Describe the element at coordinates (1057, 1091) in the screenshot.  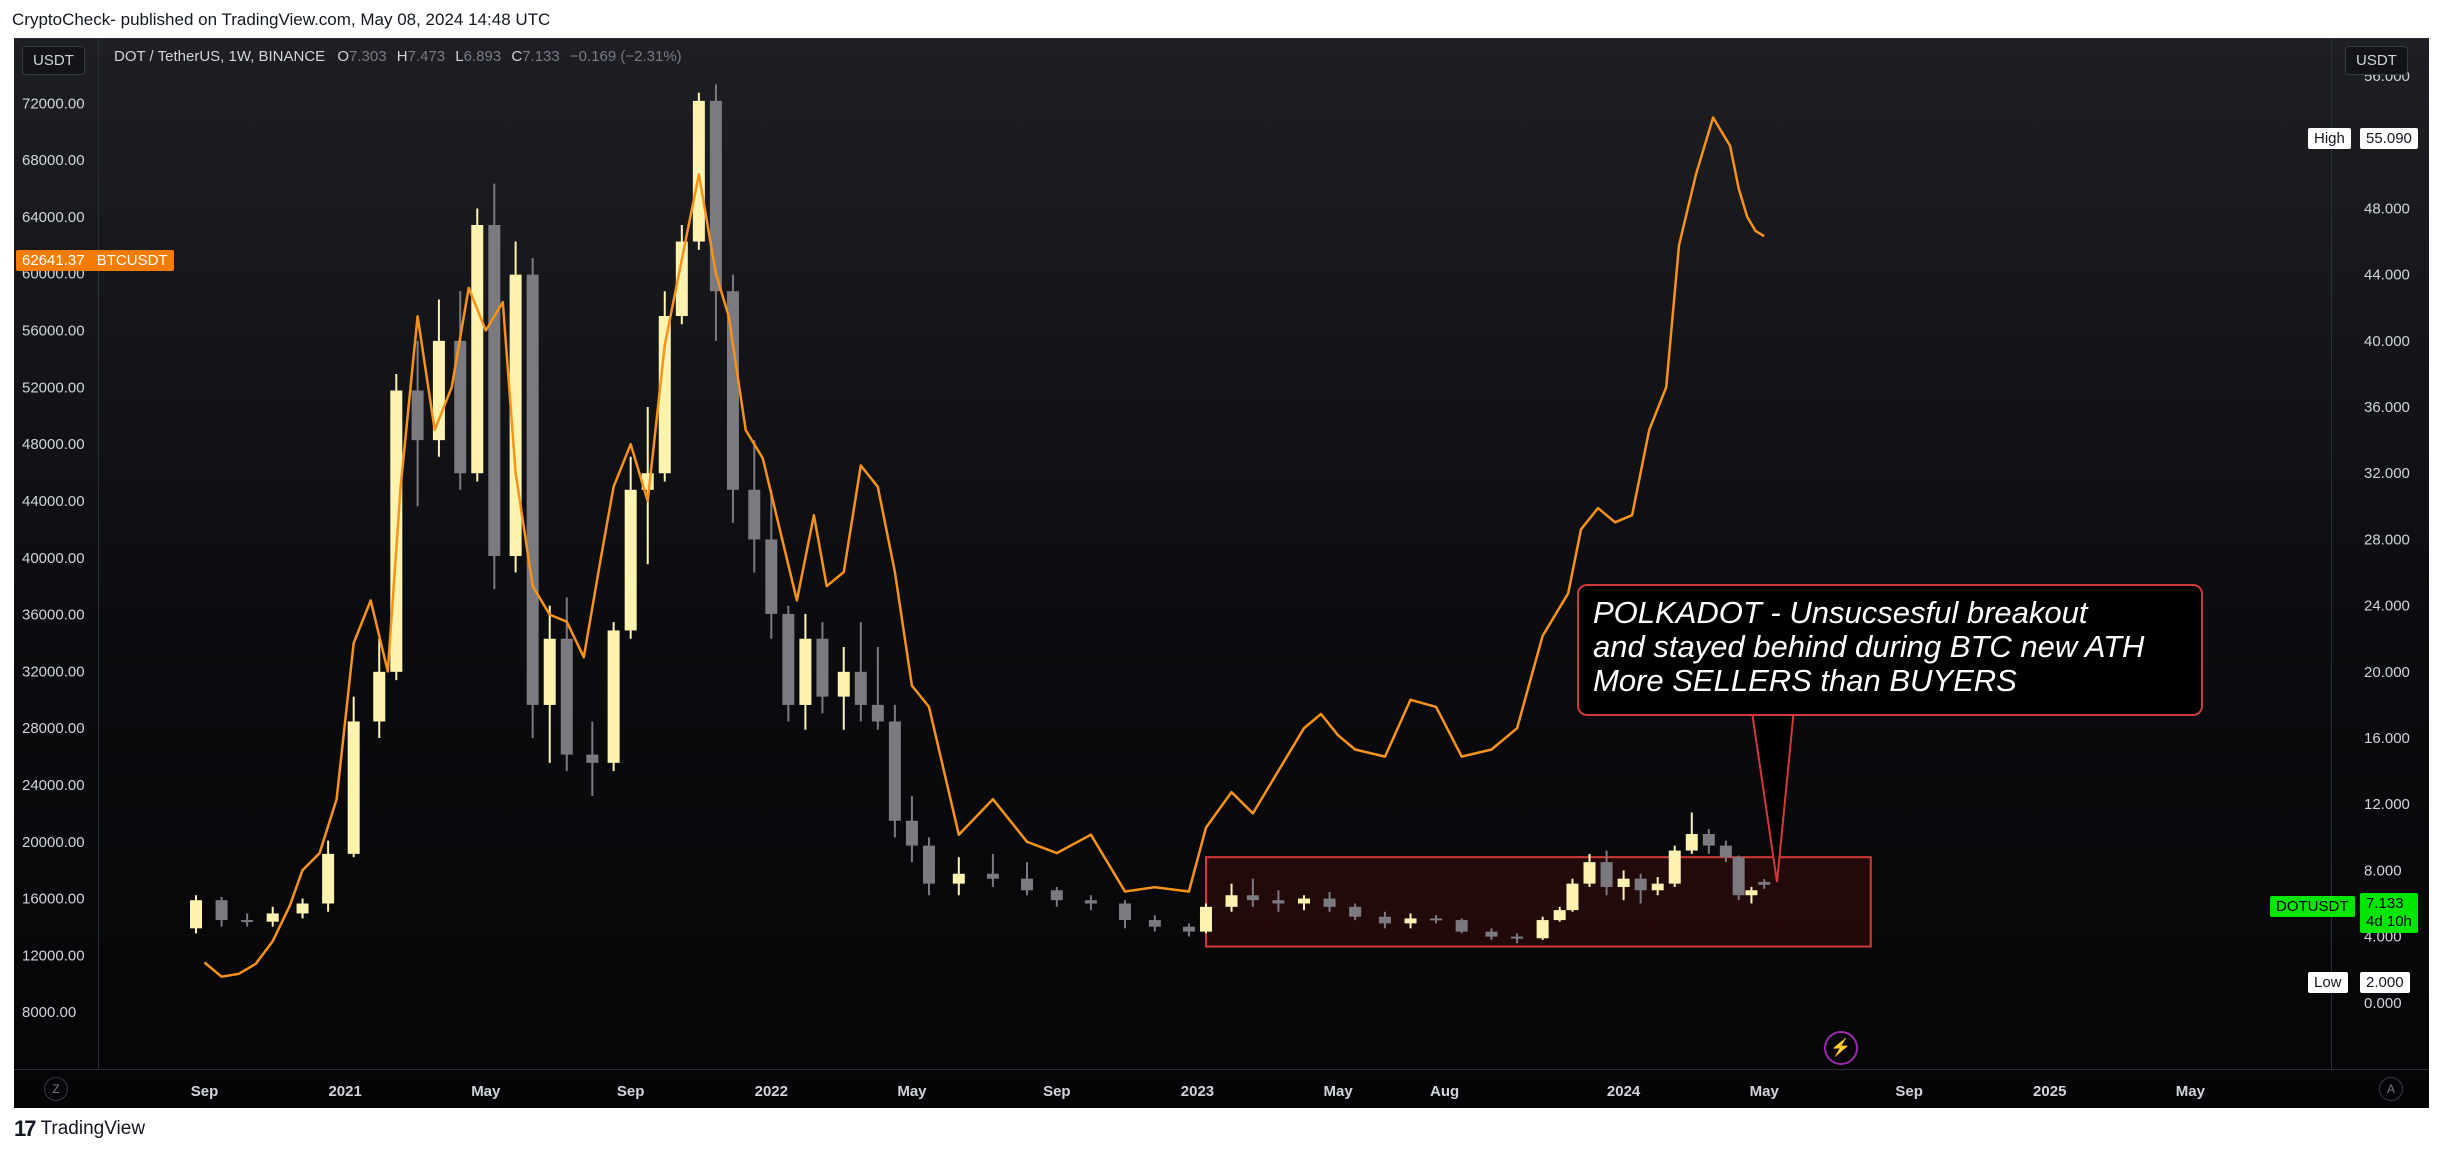
I see `time-axis-tick-label: Sep` at that location.